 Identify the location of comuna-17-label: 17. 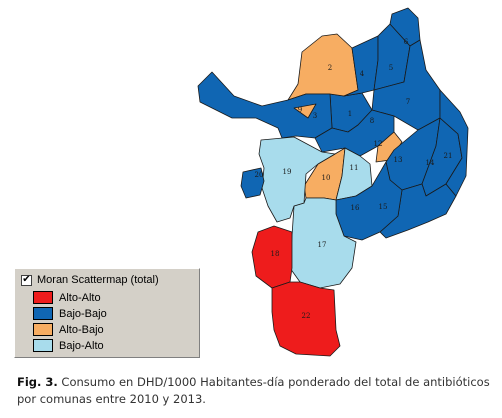
(322, 245).